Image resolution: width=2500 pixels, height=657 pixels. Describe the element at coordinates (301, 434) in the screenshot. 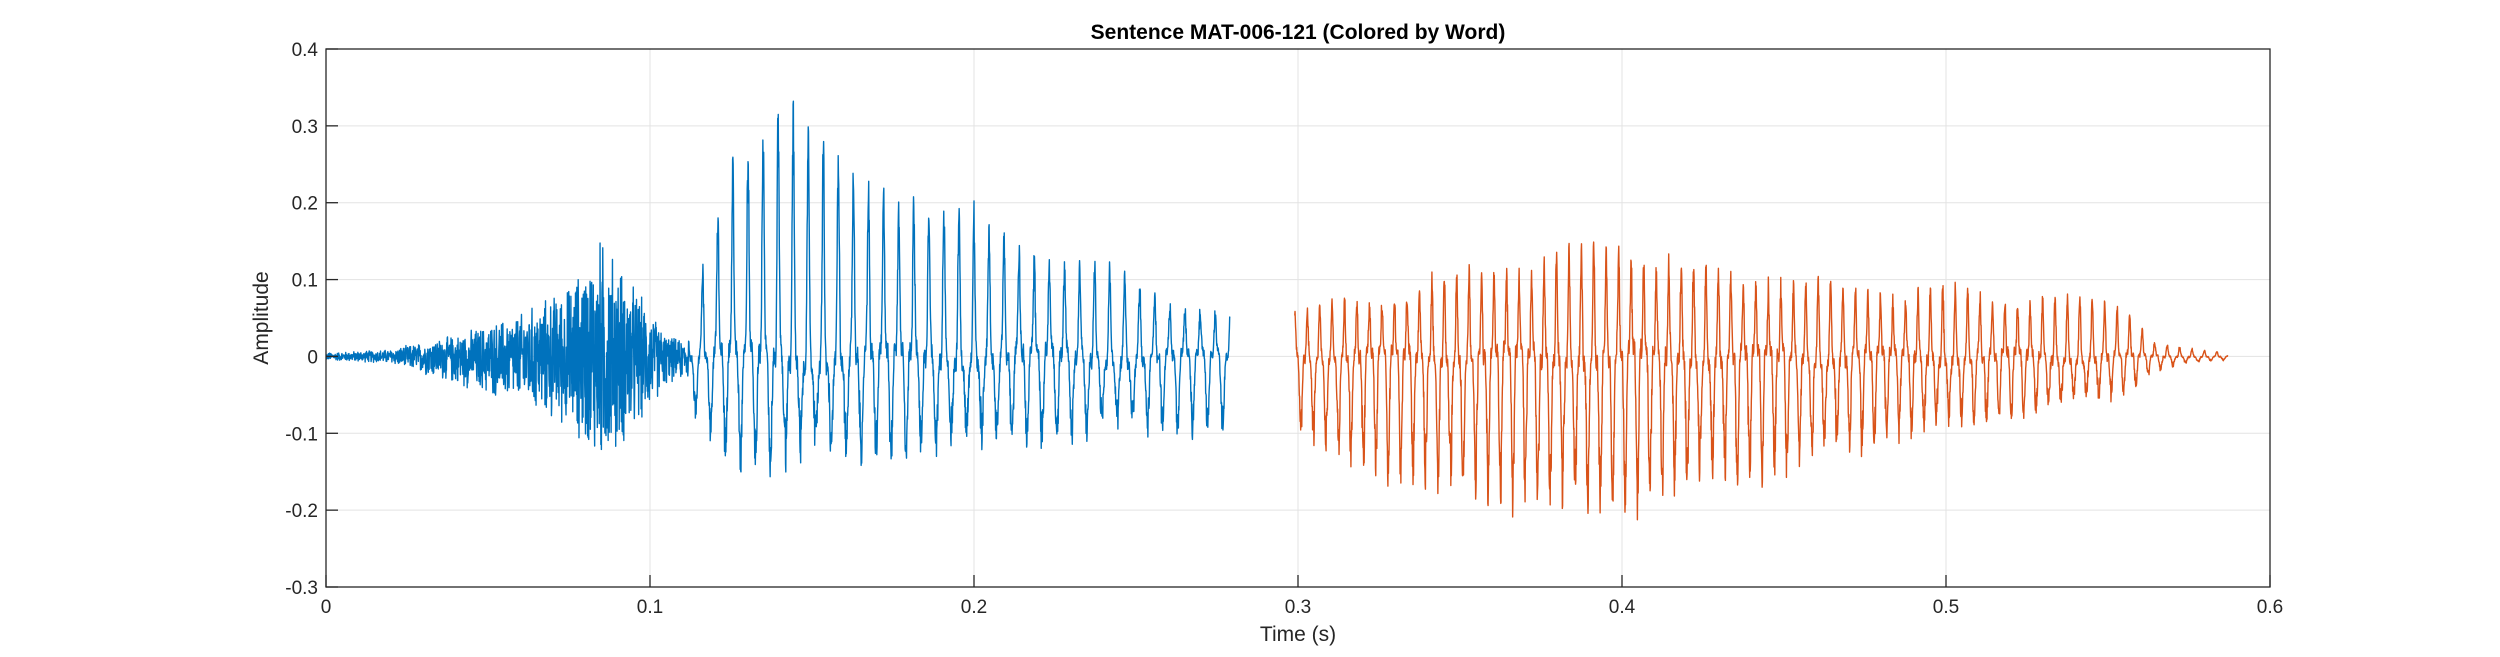

I see `y-tick-label: -0.1` at that location.